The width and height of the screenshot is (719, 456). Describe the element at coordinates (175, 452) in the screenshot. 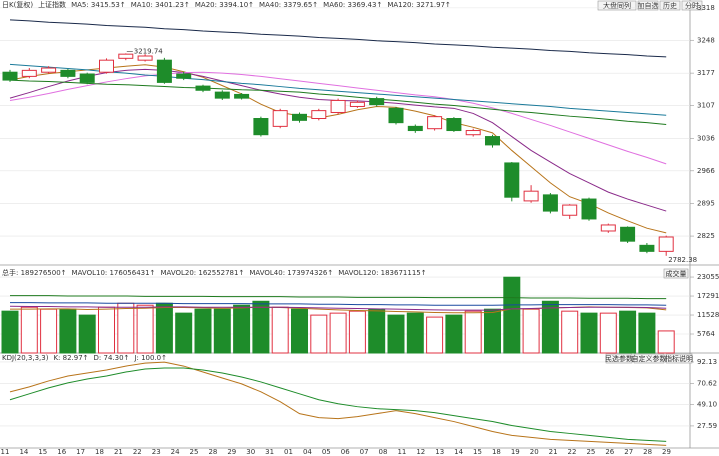

I see `x-tick-label: 24` at that location.